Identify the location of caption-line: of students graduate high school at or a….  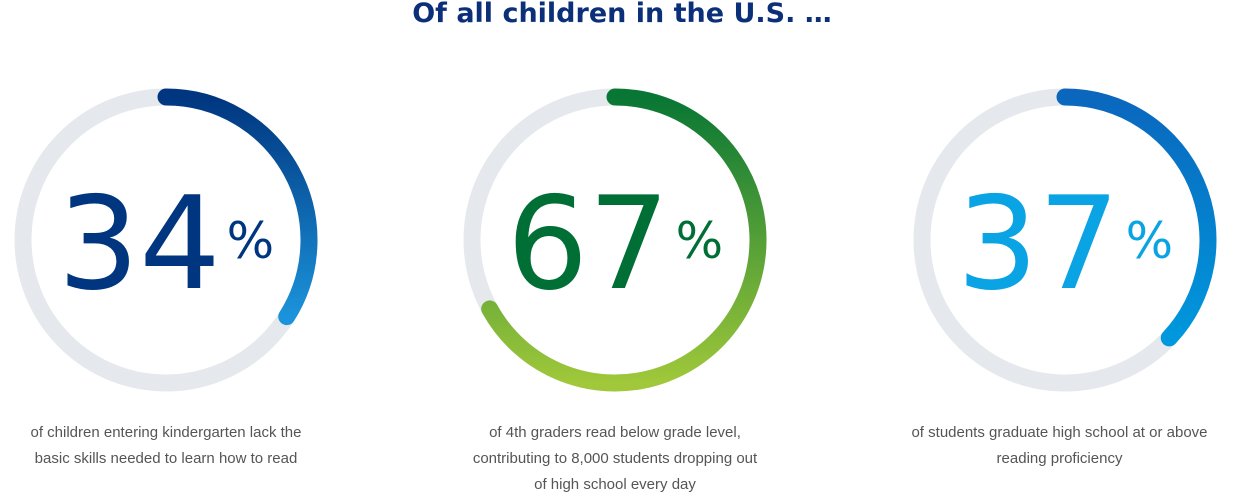
(1059, 432).